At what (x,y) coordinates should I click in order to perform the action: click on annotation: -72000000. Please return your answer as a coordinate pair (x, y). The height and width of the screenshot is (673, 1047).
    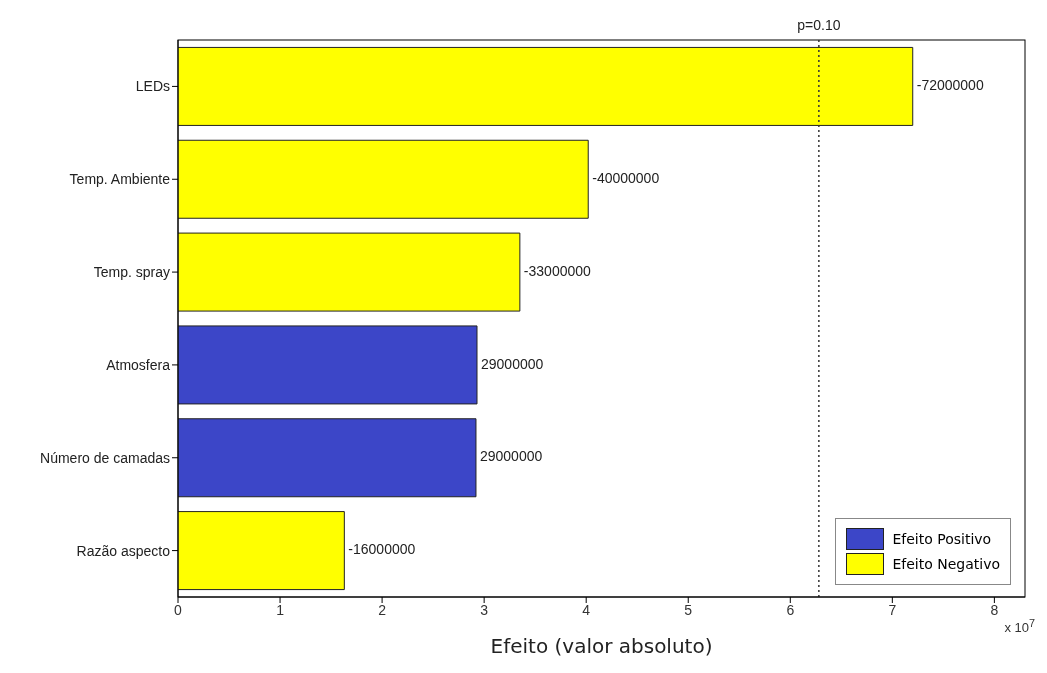
    Looking at the image, I should click on (950, 85).